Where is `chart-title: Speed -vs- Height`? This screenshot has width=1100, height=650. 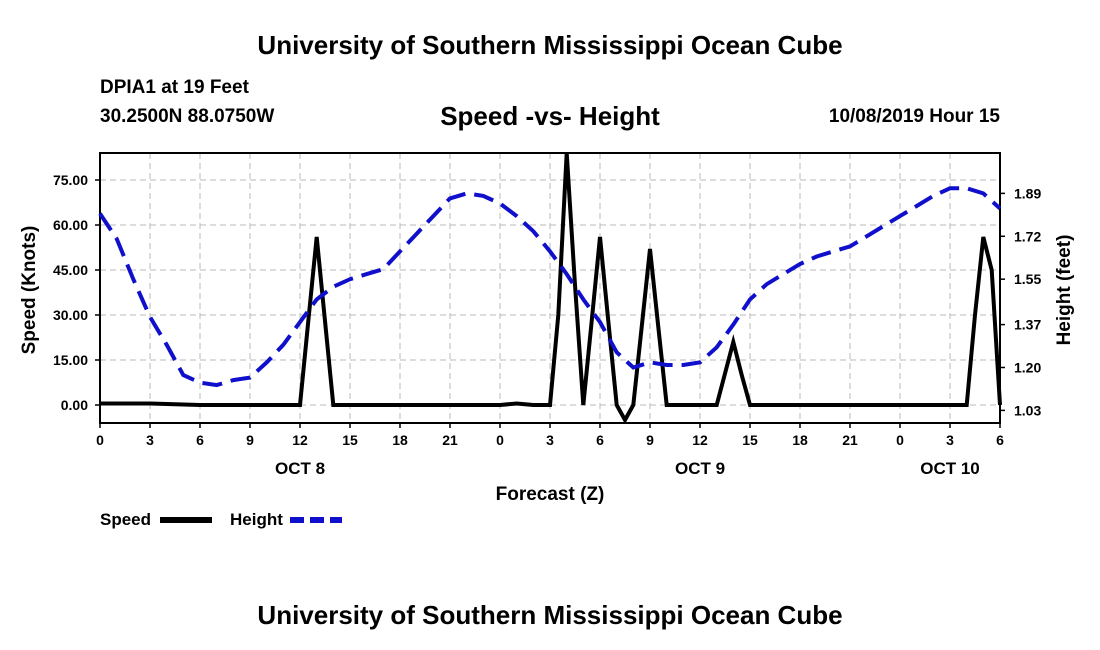 chart-title: Speed -vs- Height is located at coordinates (550, 116).